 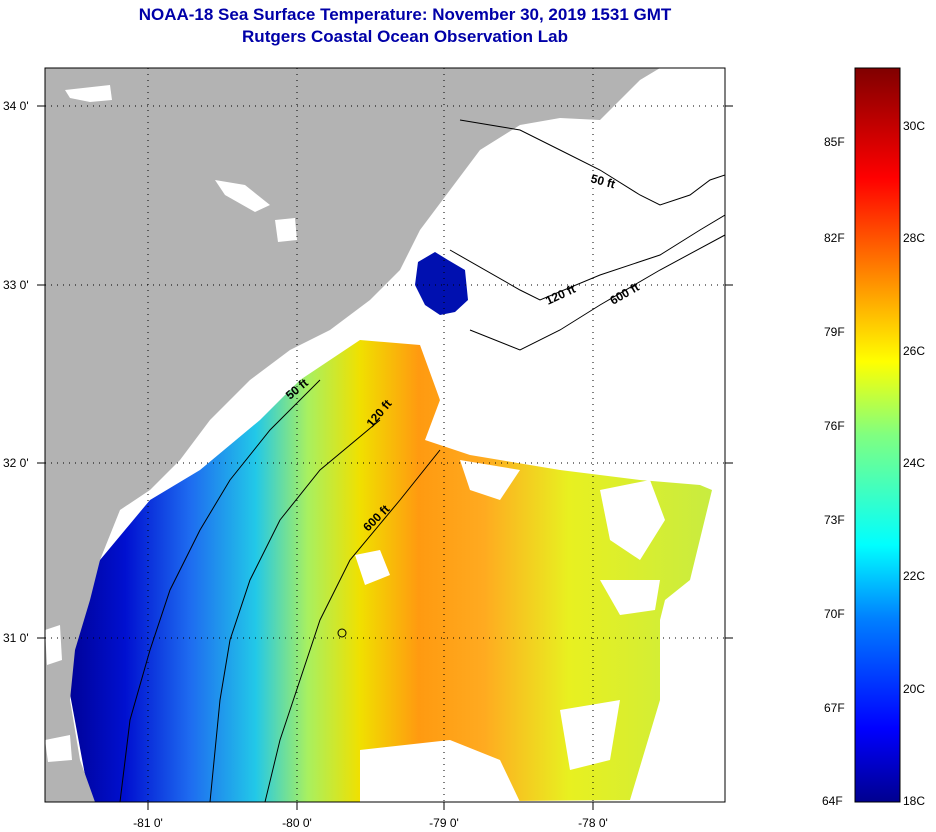 What do you see at coordinates (834, 520) in the screenshot?
I see `cb-f-73: 73F` at bounding box center [834, 520].